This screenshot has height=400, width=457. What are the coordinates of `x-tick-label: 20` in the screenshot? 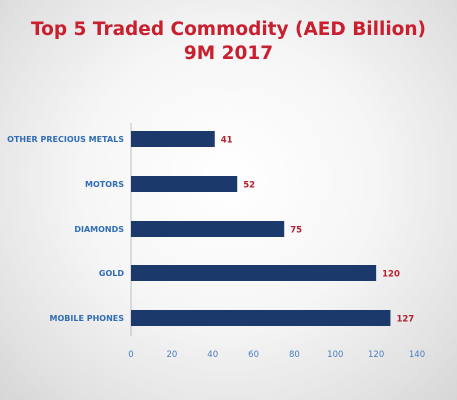 It's located at (171, 355).